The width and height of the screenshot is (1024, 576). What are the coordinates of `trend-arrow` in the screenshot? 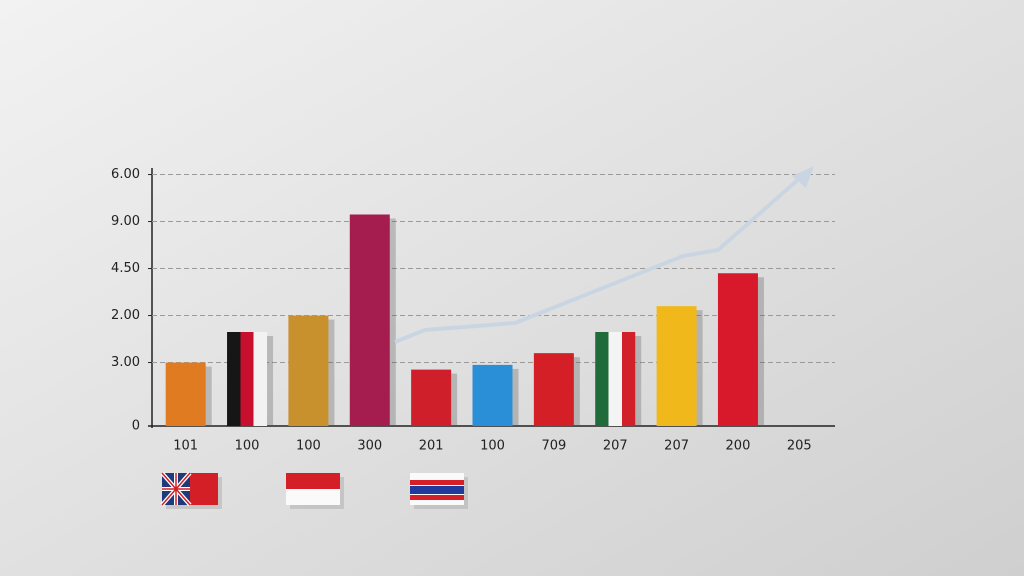 It's located at (598, 260).